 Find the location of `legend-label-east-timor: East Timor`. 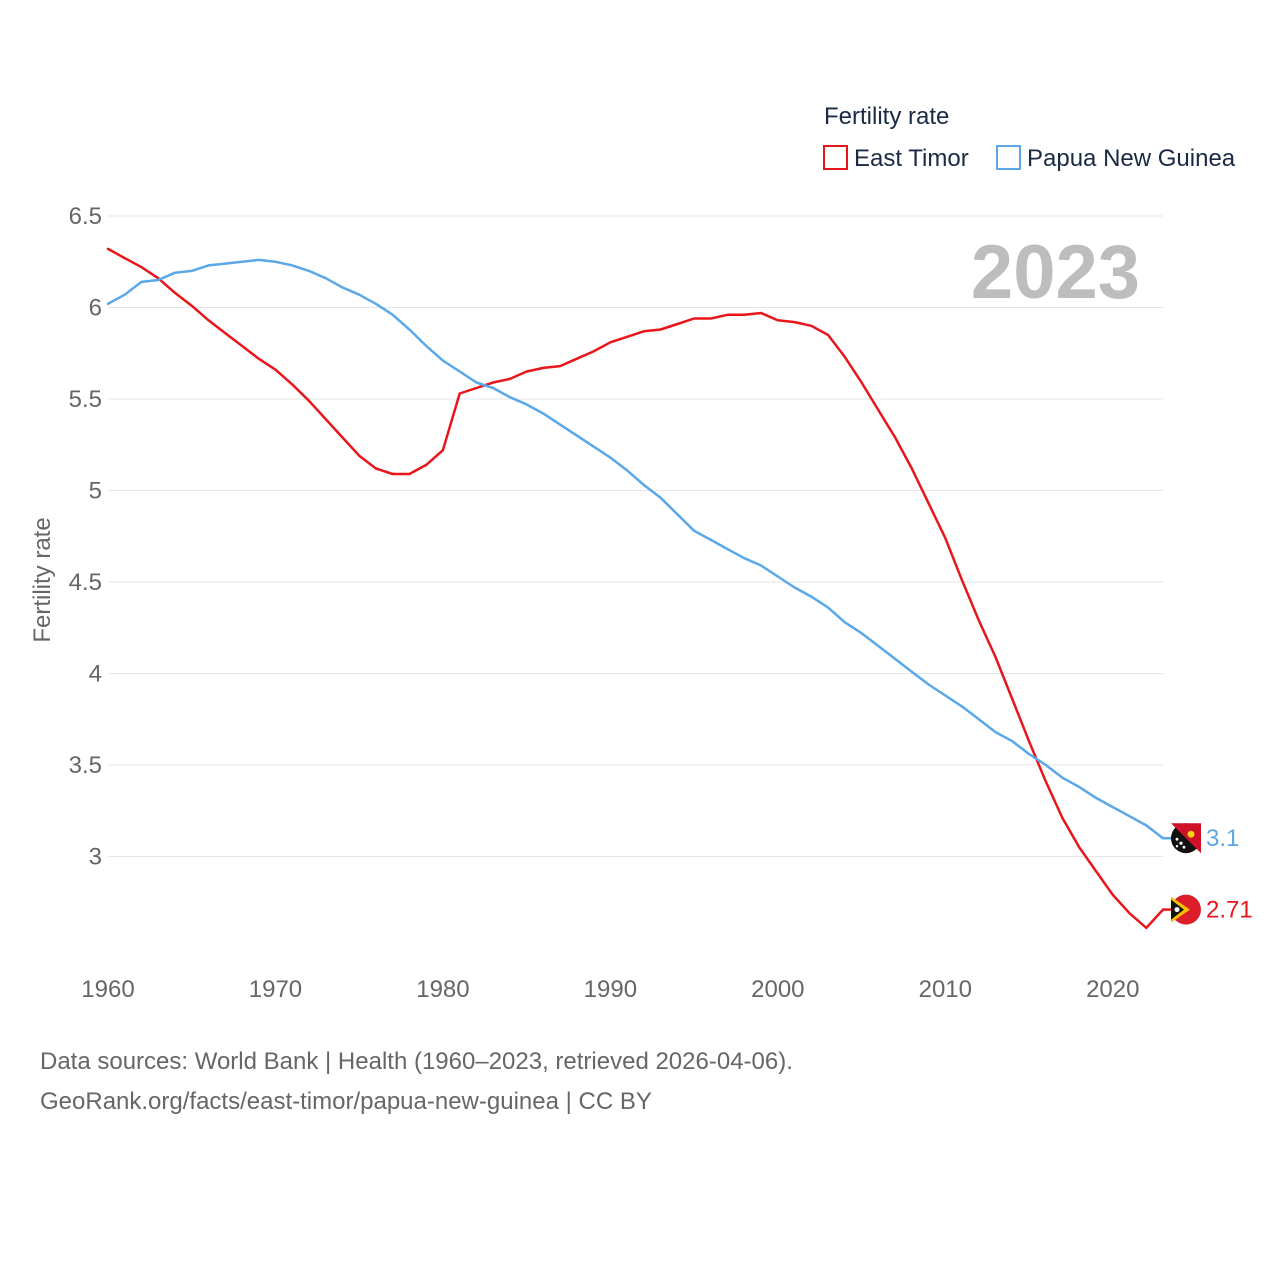

legend-label-east-timor: East Timor is located at coordinates (911, 158).